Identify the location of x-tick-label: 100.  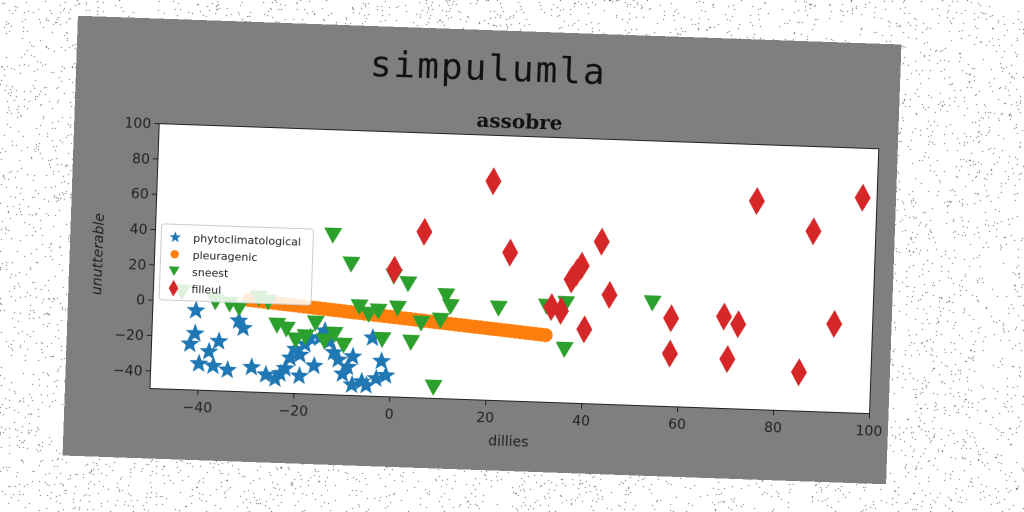
(868, 431).